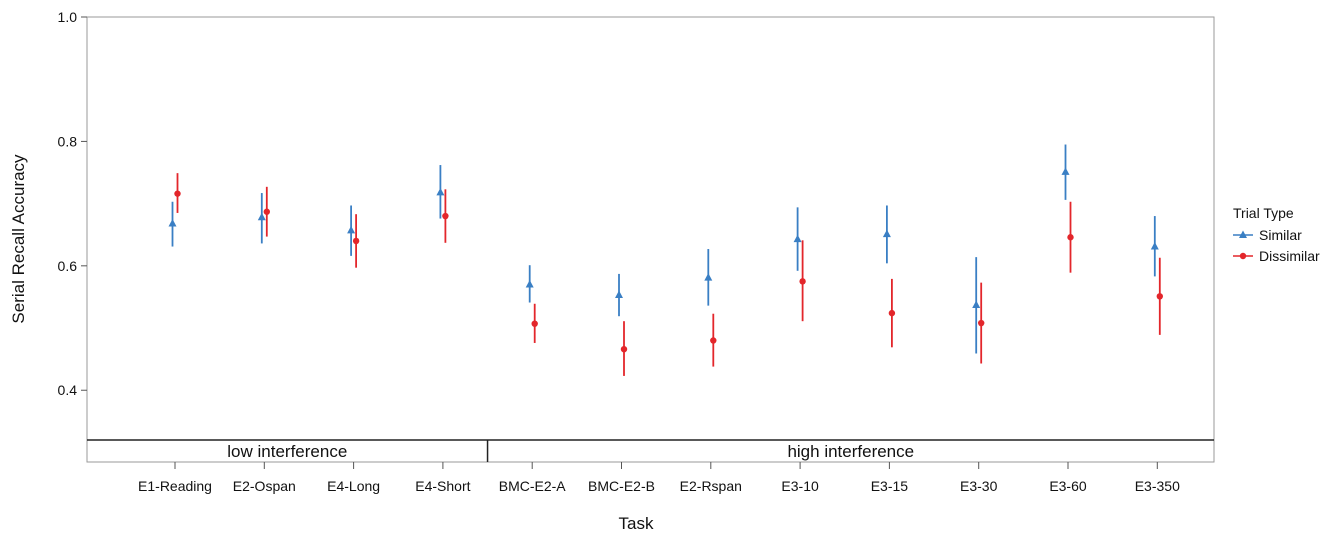 This screenshot has width=1338, height=534. What do you see at coordinates (68, 266) in the screenshot?
I see `y-tick-label: 0.6` at bounding box center [68, 266].